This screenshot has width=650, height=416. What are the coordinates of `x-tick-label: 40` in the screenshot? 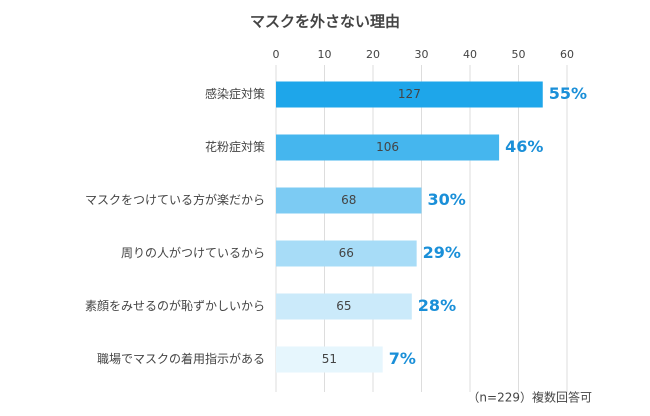 It's located at (470, 54).